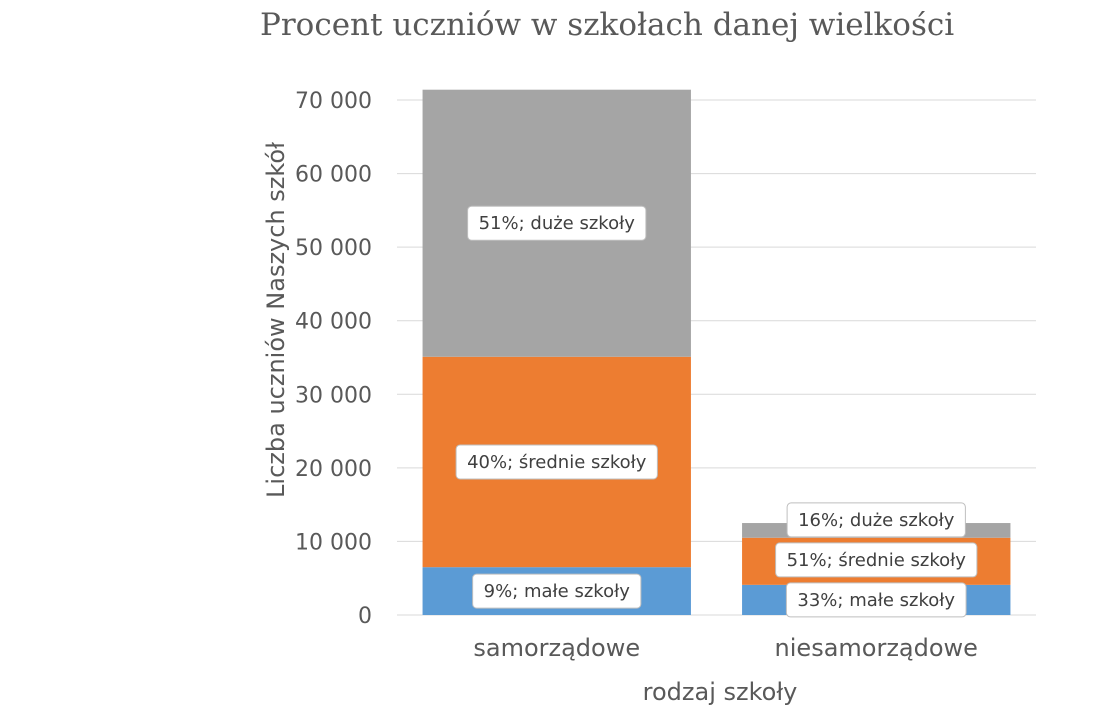 The width and height of the screenshot is (1120, 713). Describe the element at coordinates (725, 648) in the screenshot. I see `x-axis-categories: samorządowe niesamorządowe` at that location.